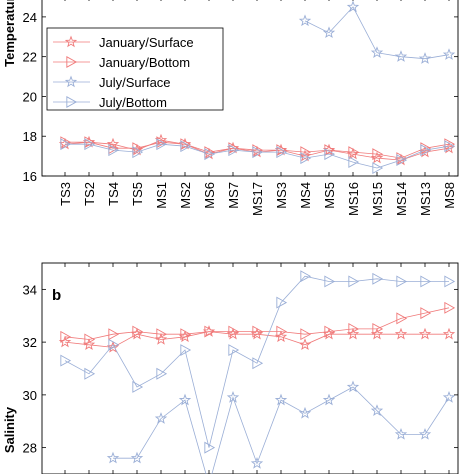 The width and height of the screenshot is (474, 474). What do you see at coordinates (257, 199) in the screenshot?
I see `x-tick-label: MS17` at bounding box center [257, 199].